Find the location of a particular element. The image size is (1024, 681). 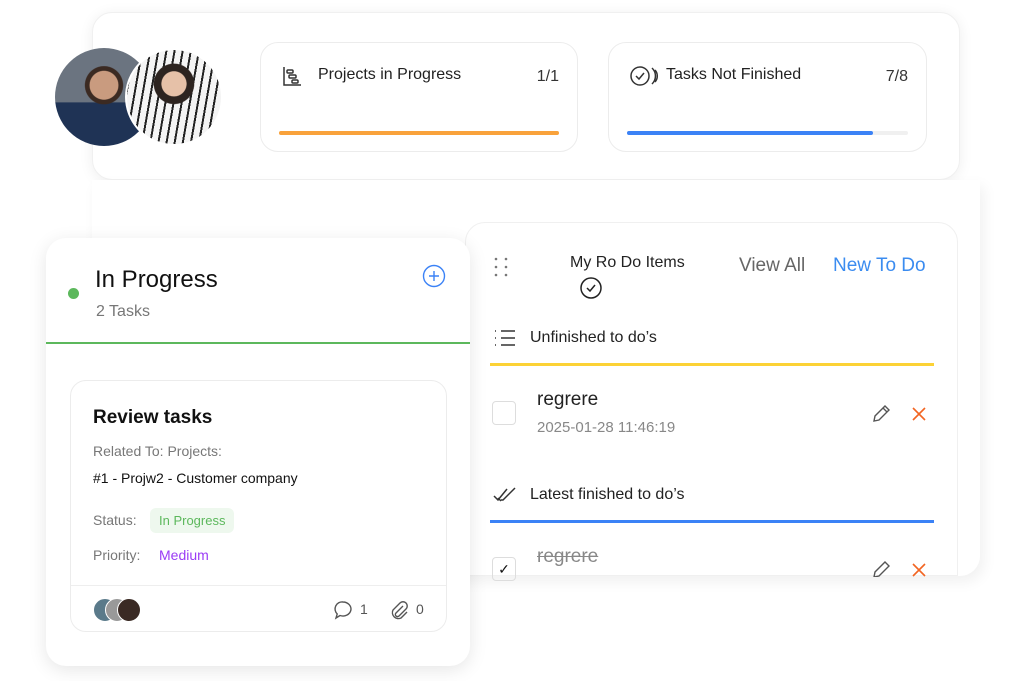

status-badge: In Progress is located at coordinates (192, 520).